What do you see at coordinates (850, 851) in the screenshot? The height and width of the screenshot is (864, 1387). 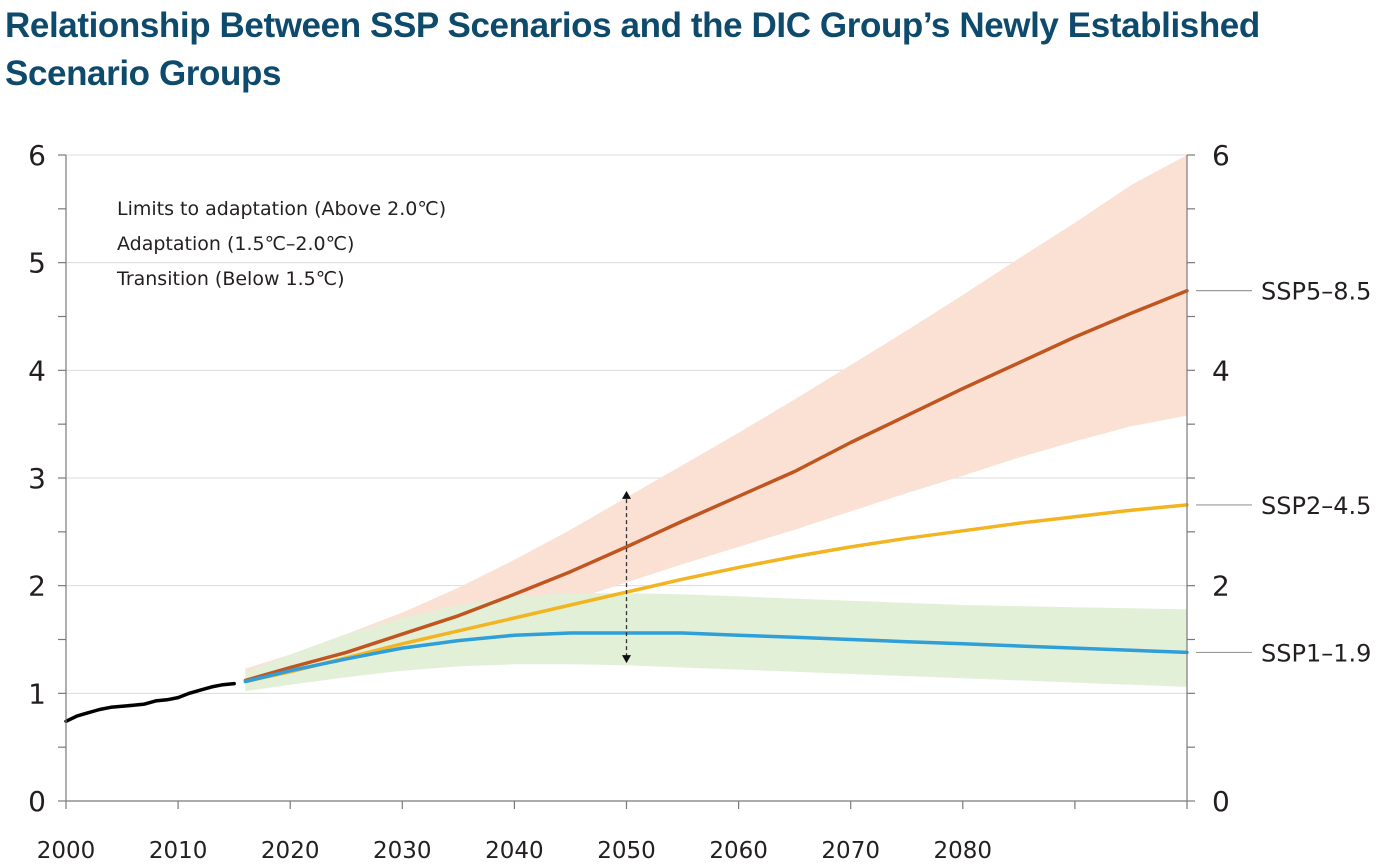 I see `x-tick-label: 2070` at bounding box center [850, 851].